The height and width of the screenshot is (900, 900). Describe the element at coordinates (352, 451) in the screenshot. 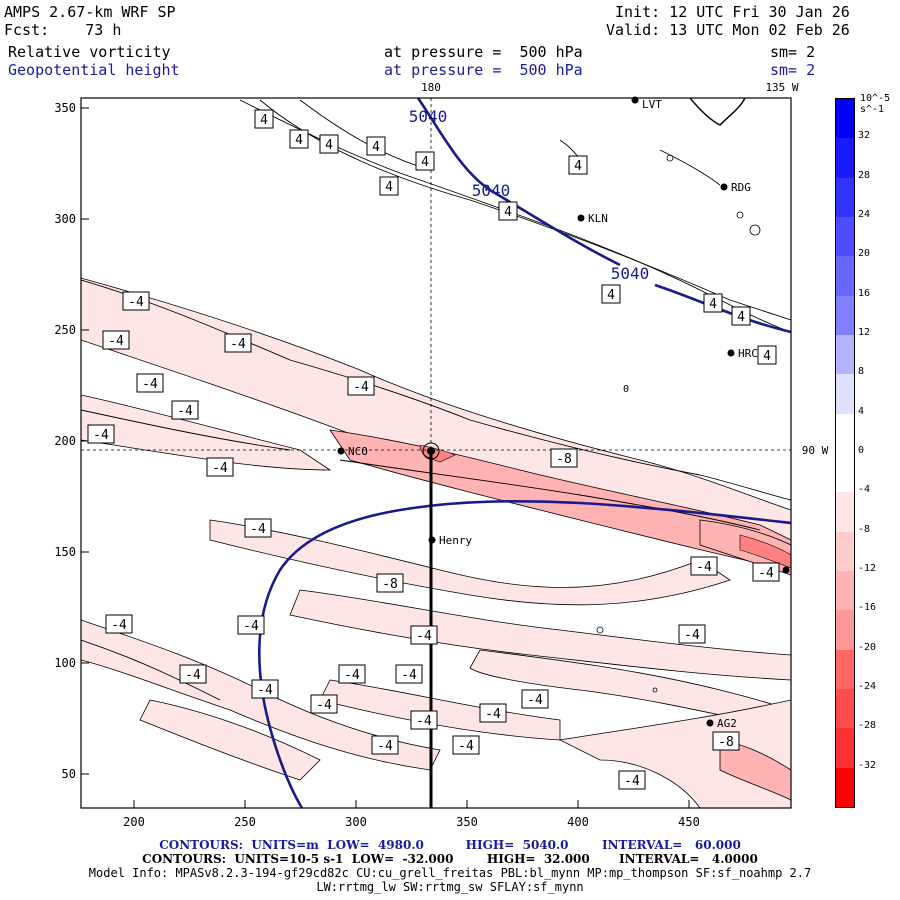

I see `station-nco: NCO` at that location.